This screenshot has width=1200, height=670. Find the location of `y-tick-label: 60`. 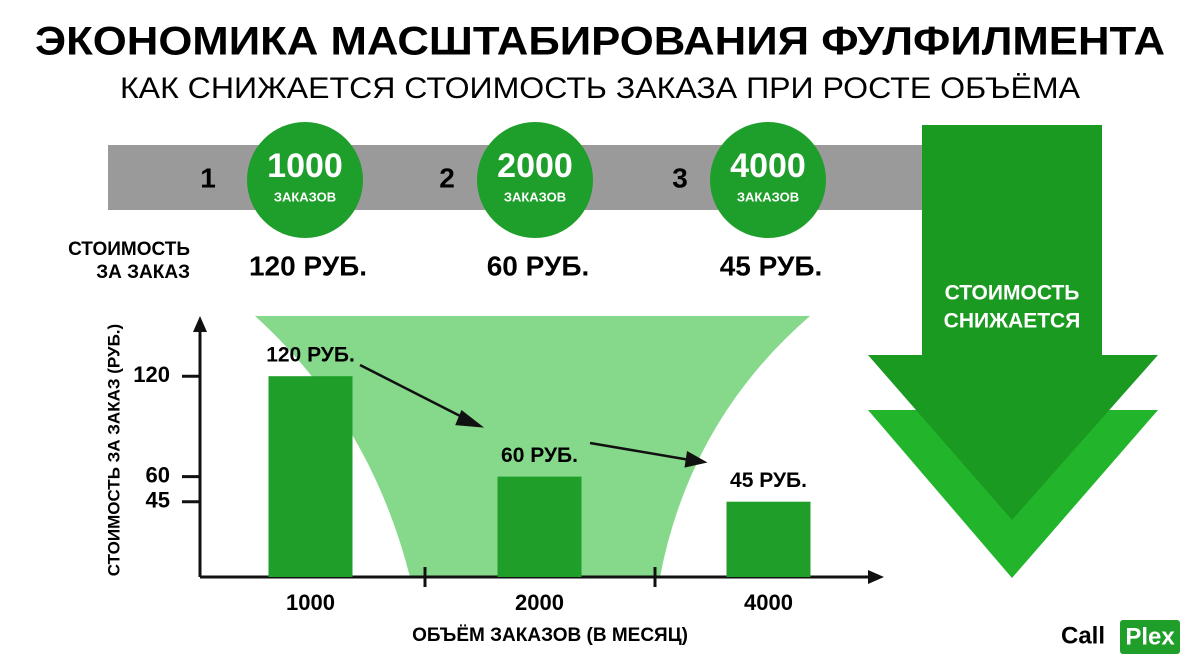

y-tick-label: 60 is located at coordinates (158, 474).